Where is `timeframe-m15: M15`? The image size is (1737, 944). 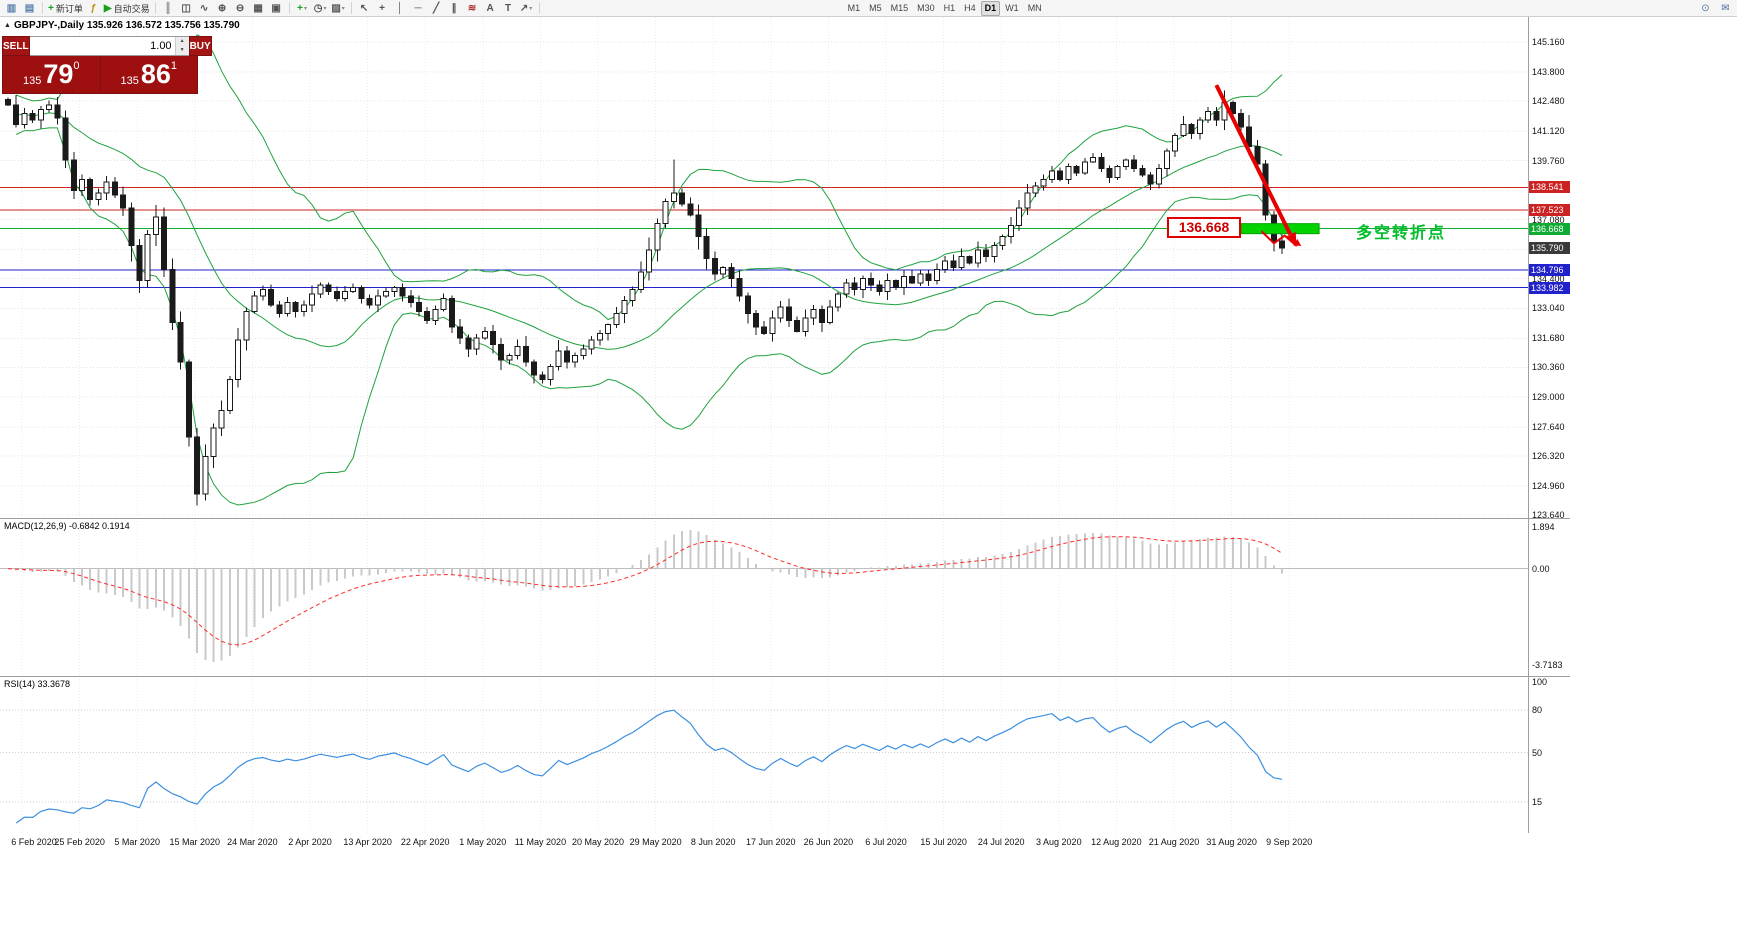 timeframe-m15: M15 is located at coordinates (899, 7).